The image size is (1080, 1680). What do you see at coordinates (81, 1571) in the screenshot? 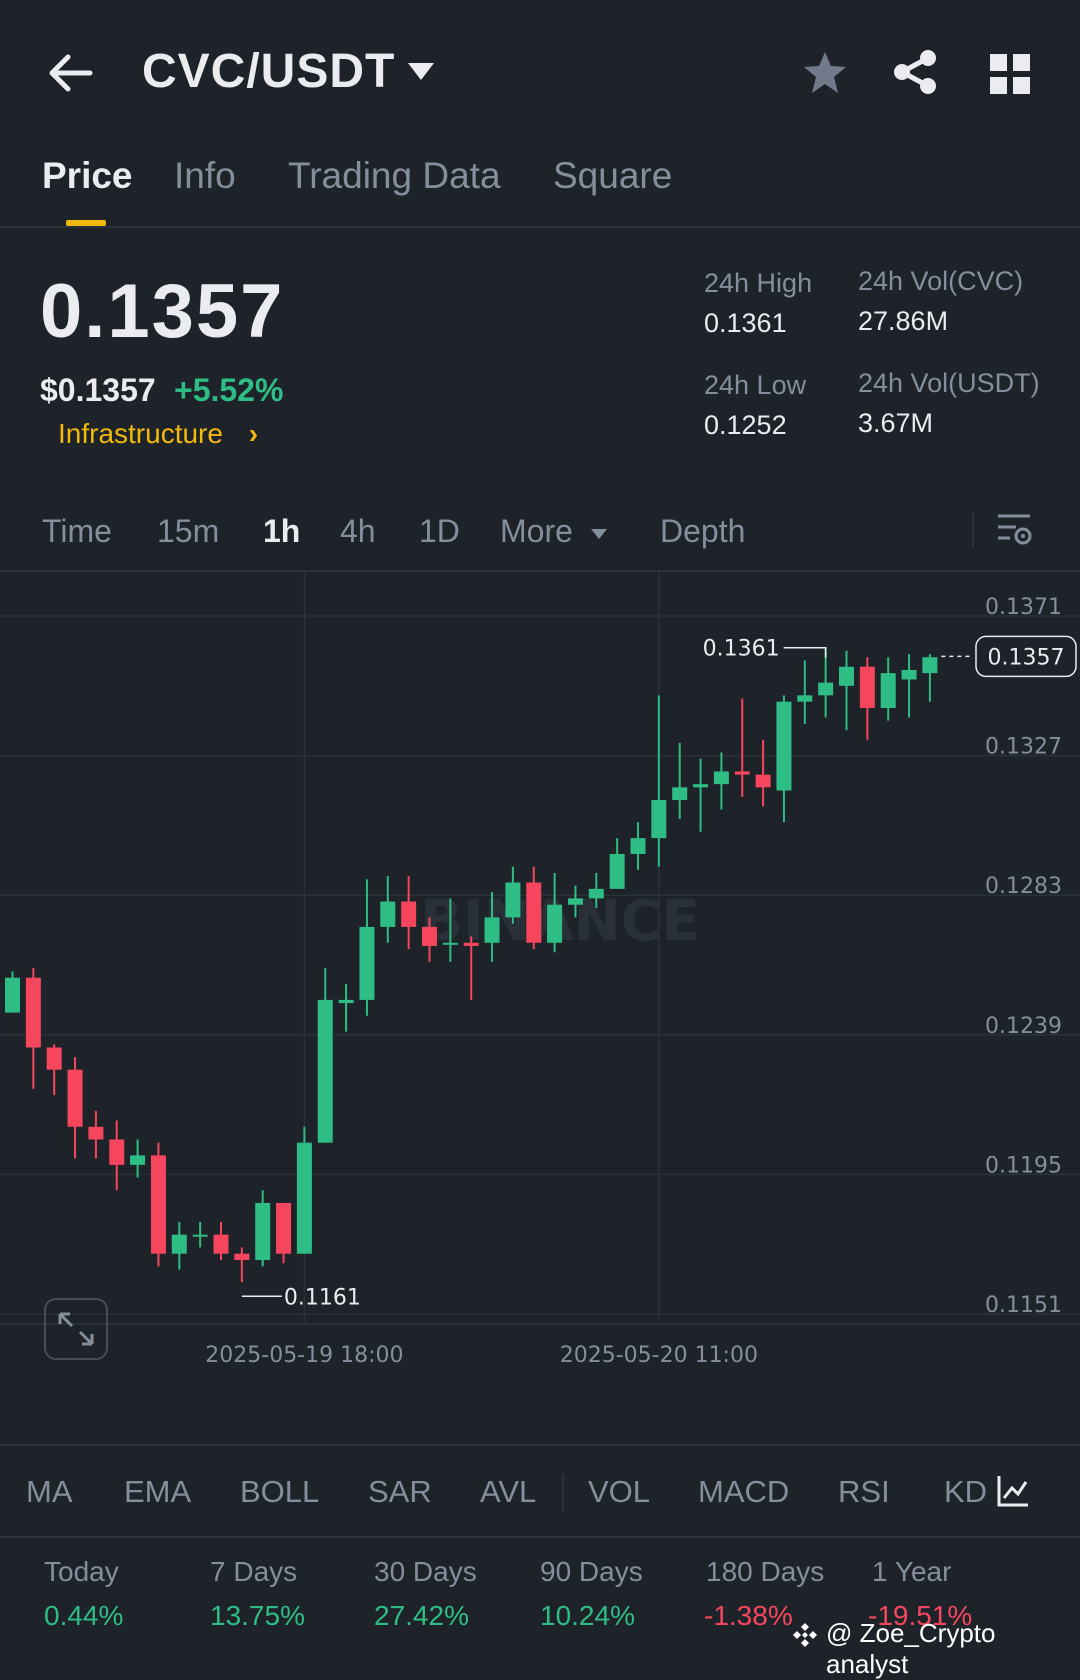
I see `perf-label: Today` at bounding box center [81, 1571].